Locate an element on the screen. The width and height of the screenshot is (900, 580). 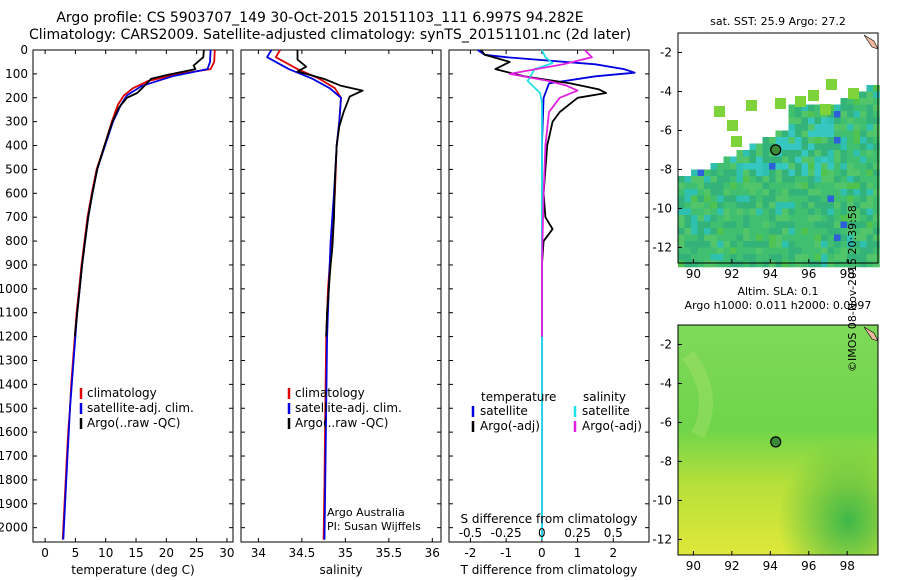
legend-label: climatology is located at coordinates (330, 393).